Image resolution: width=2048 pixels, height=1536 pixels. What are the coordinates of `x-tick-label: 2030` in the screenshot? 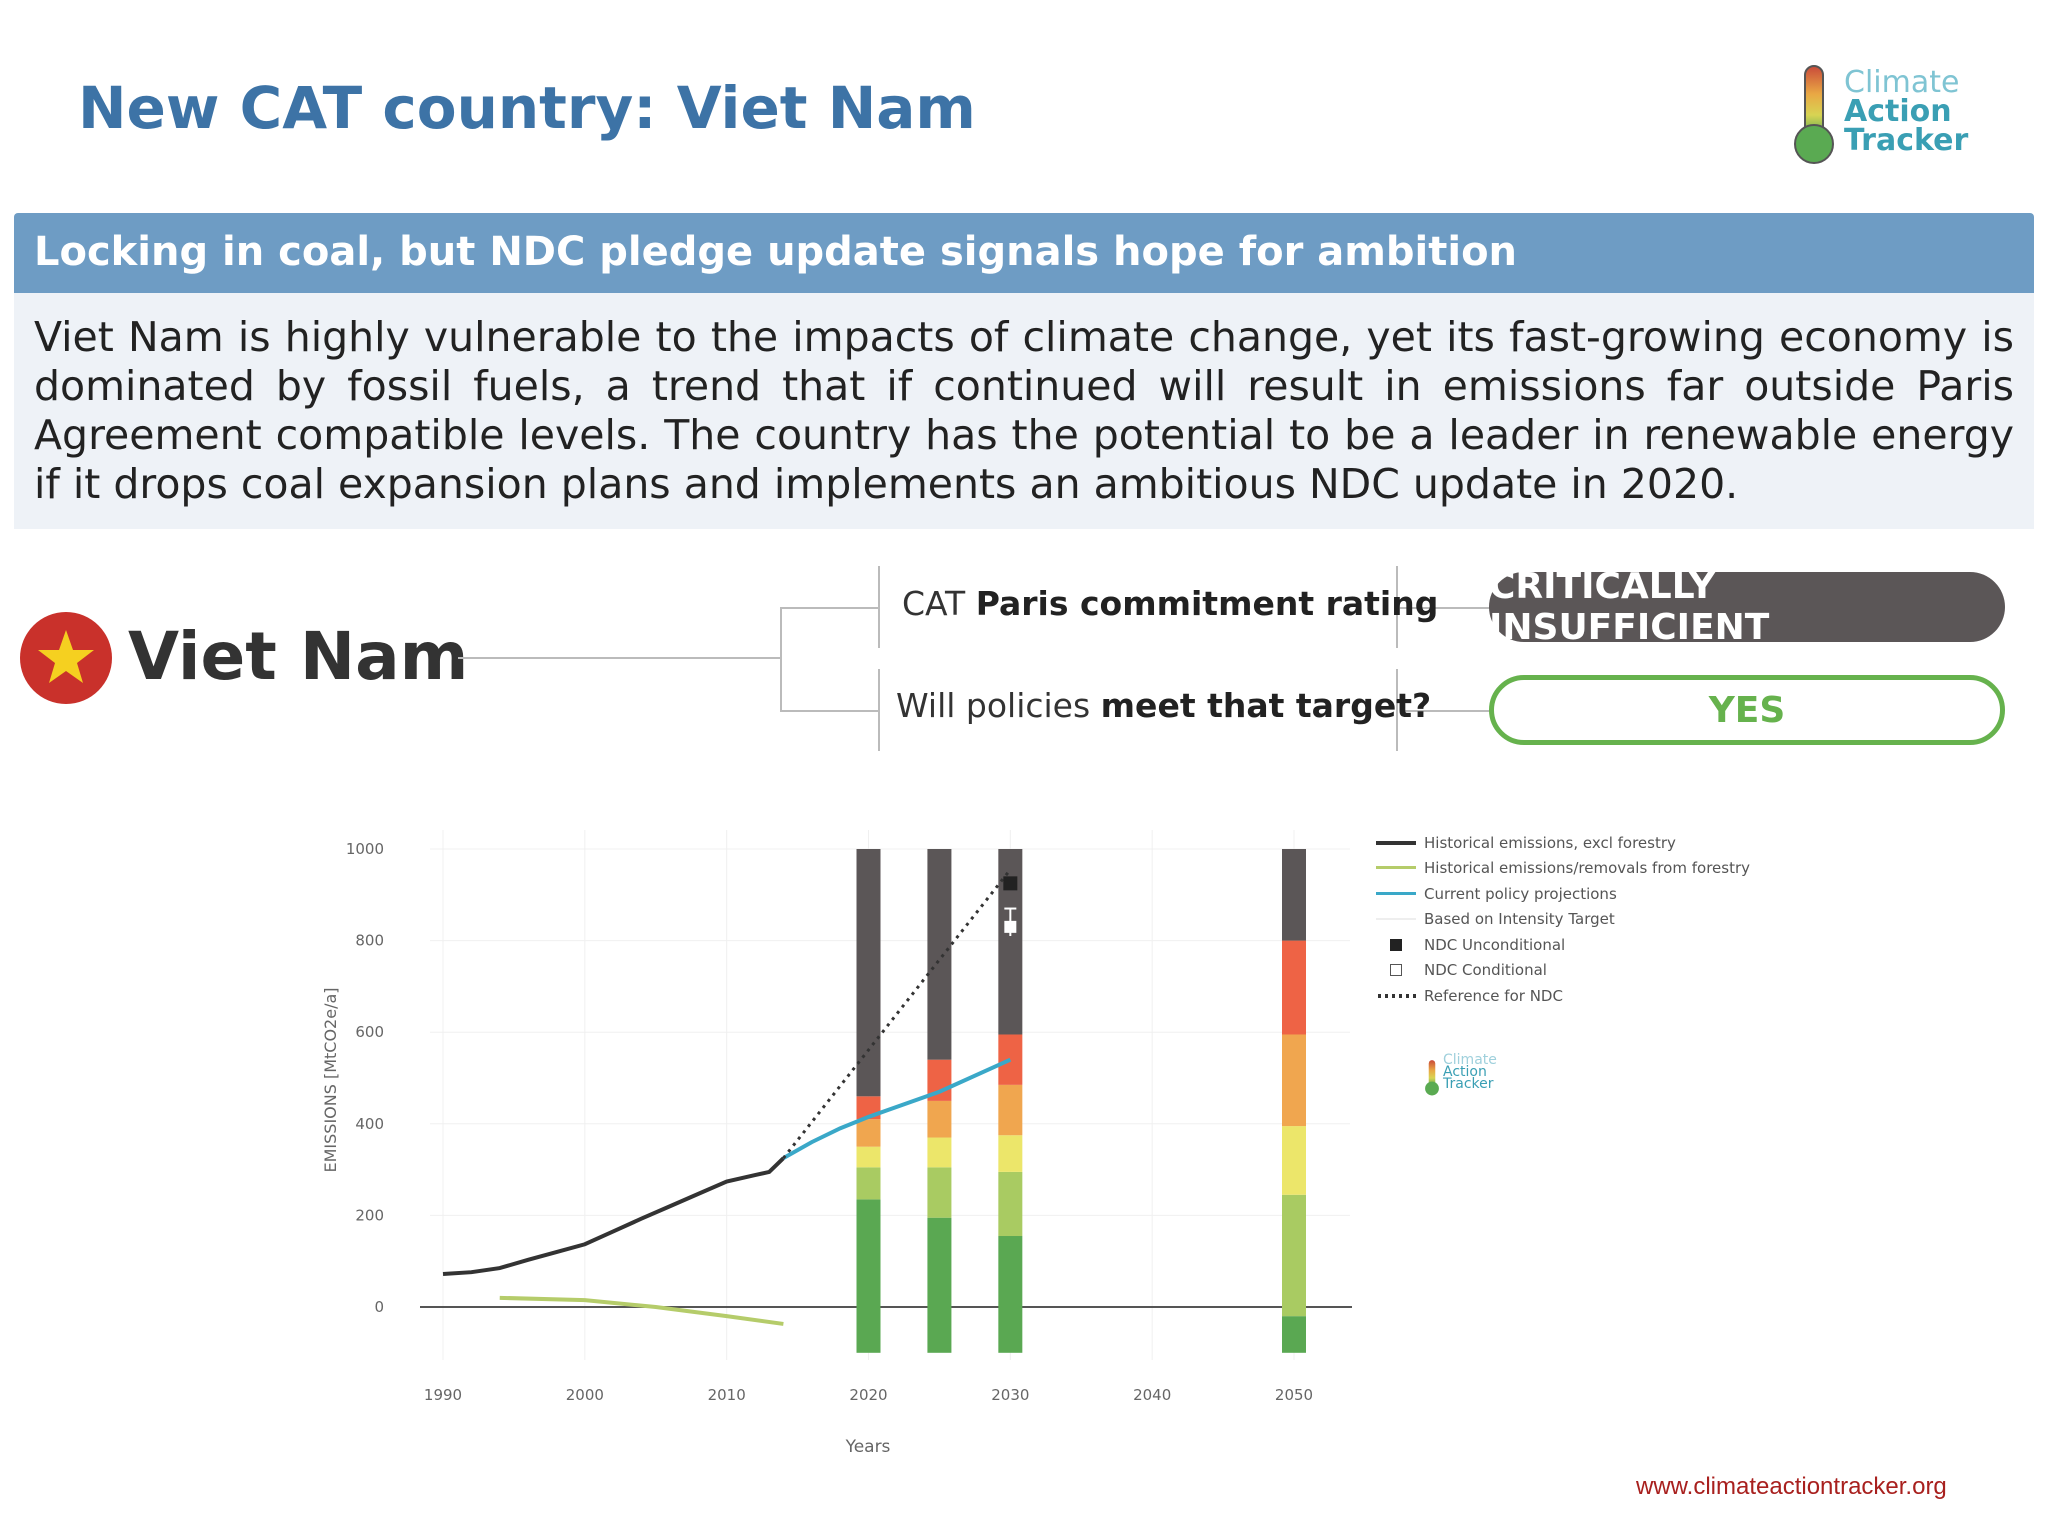 It's located at (1010, 1395).